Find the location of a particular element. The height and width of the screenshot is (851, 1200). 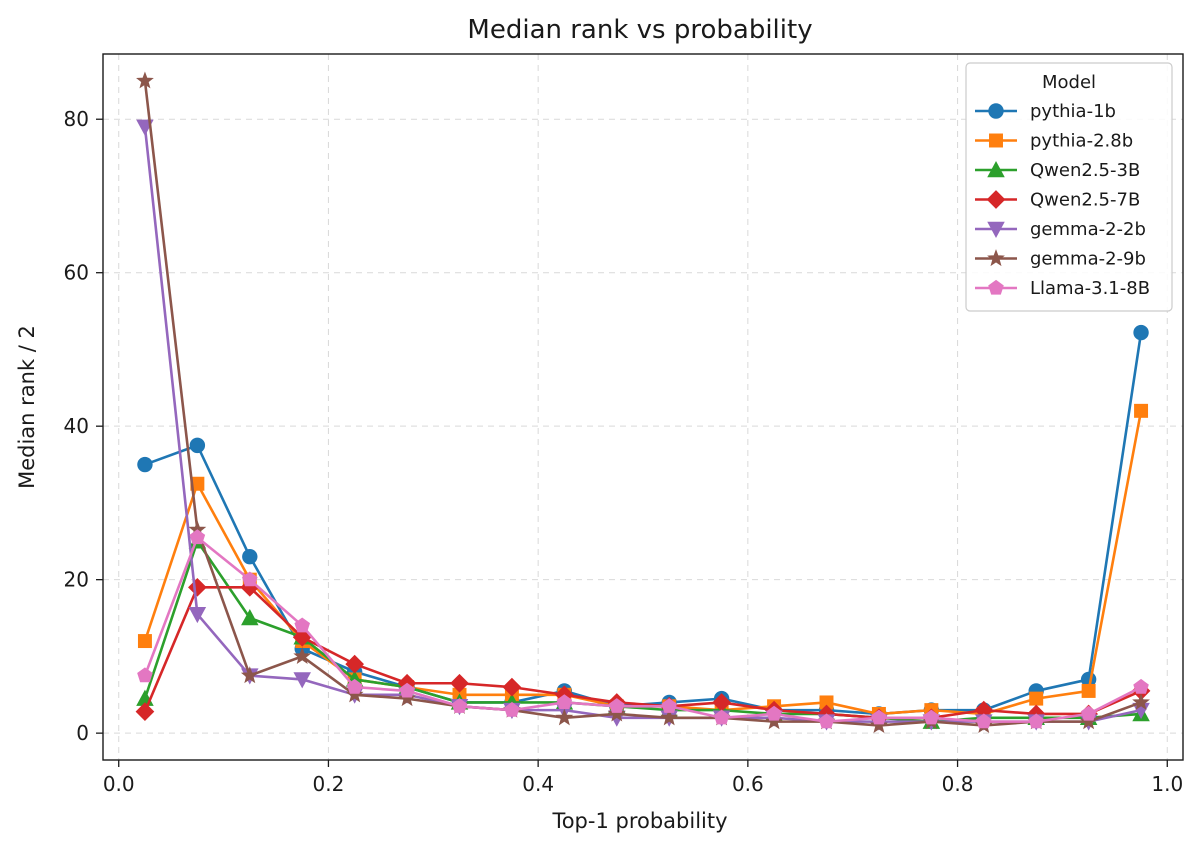

legend-item-qwen2-5-3b: Qwen2.5-3B is located at coordinates (1057, 170).